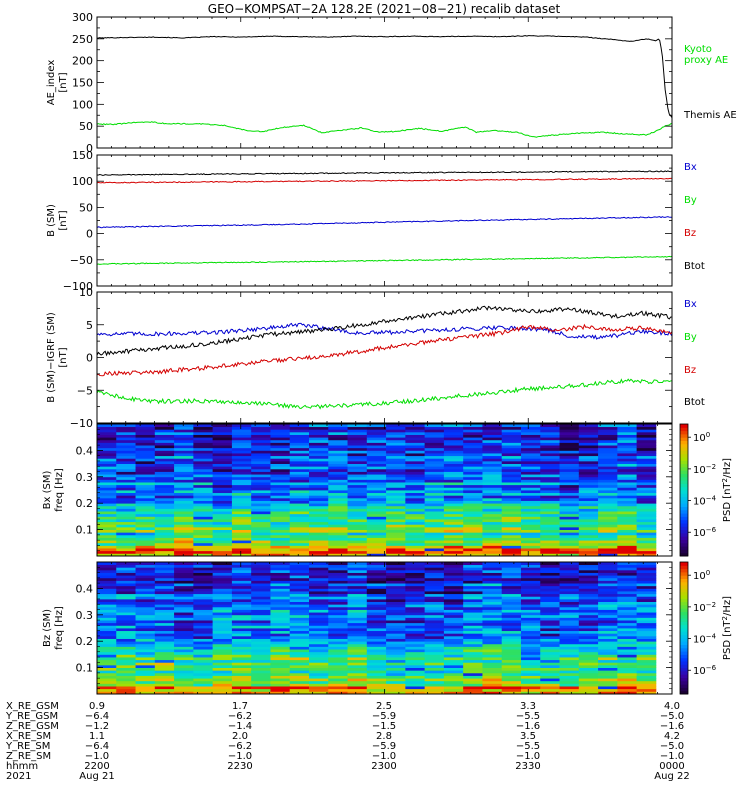 The height and width of the screenshot is (800, 750). Describe the element at coordinates (690, 370) in the screenshot. I see `legend-bz: Bz` at that location.